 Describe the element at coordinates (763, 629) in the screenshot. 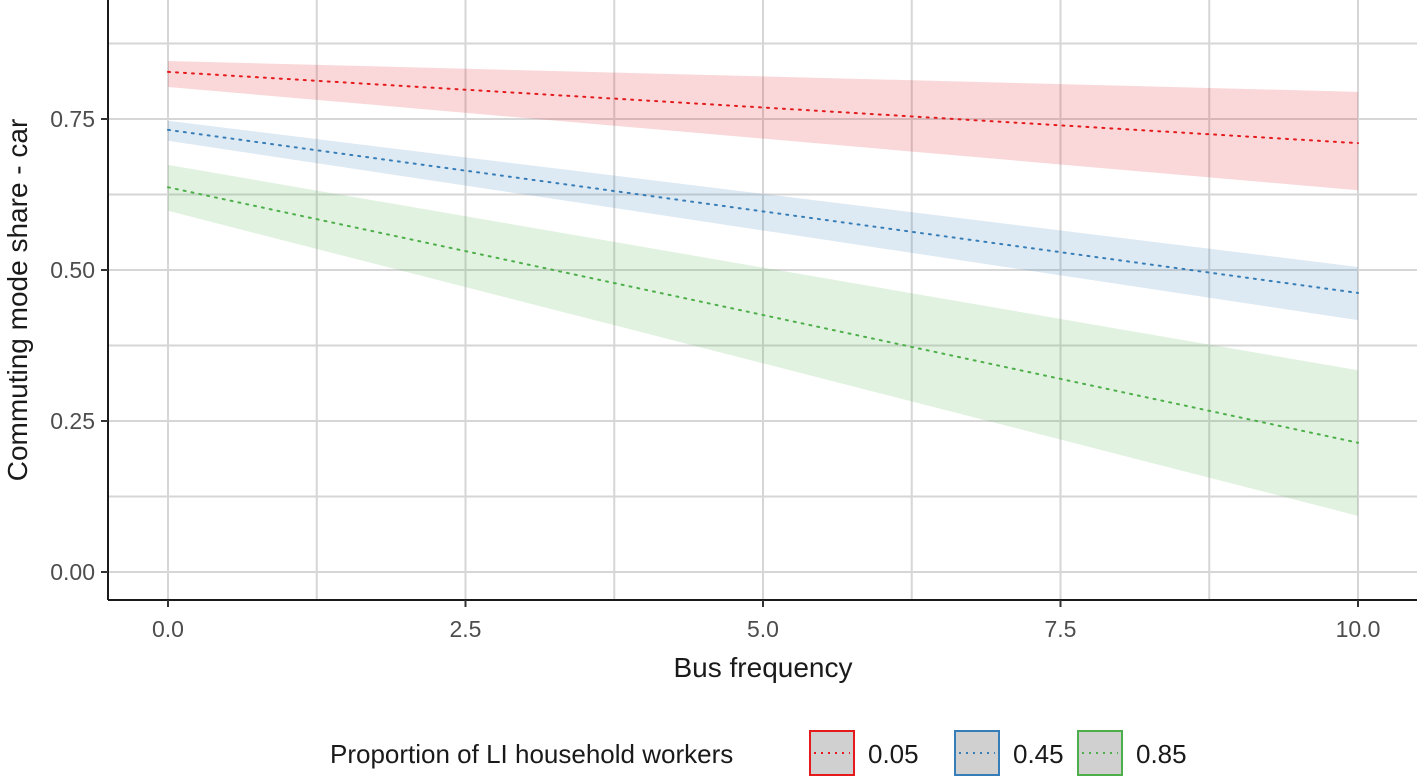

I see `x-tick-label: 5.0` at that location.